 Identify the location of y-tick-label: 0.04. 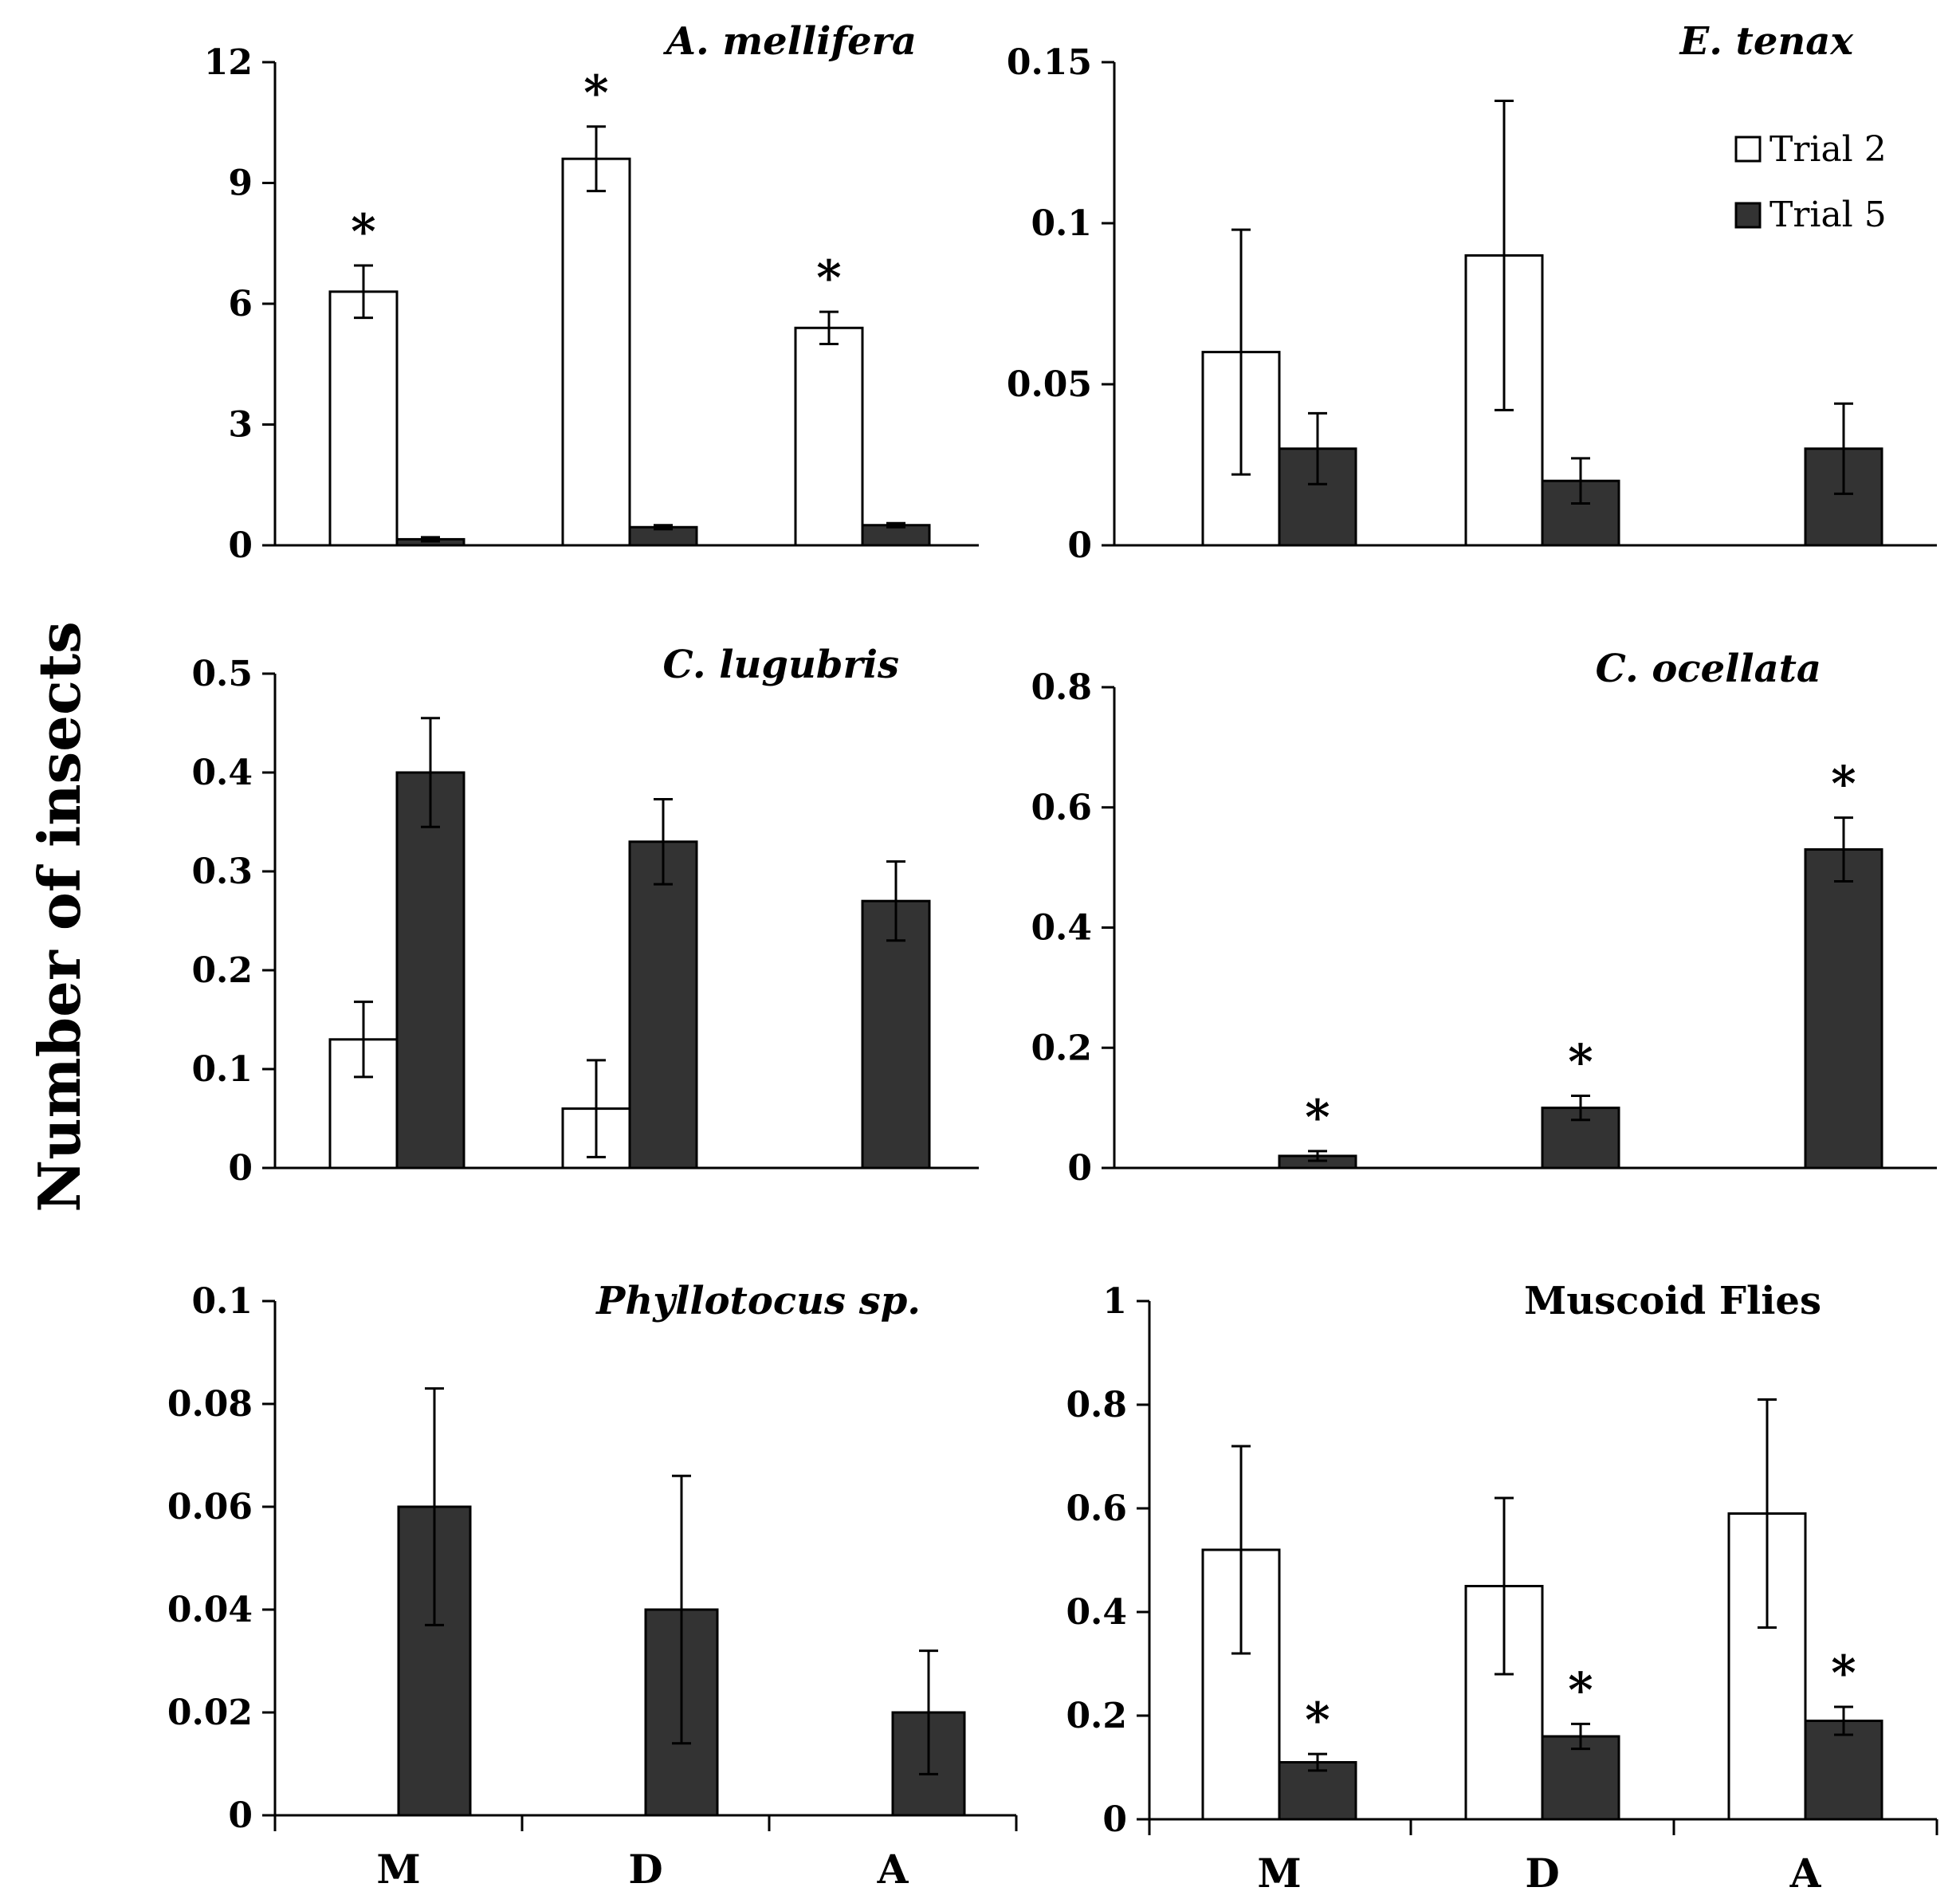
(210, 1610).